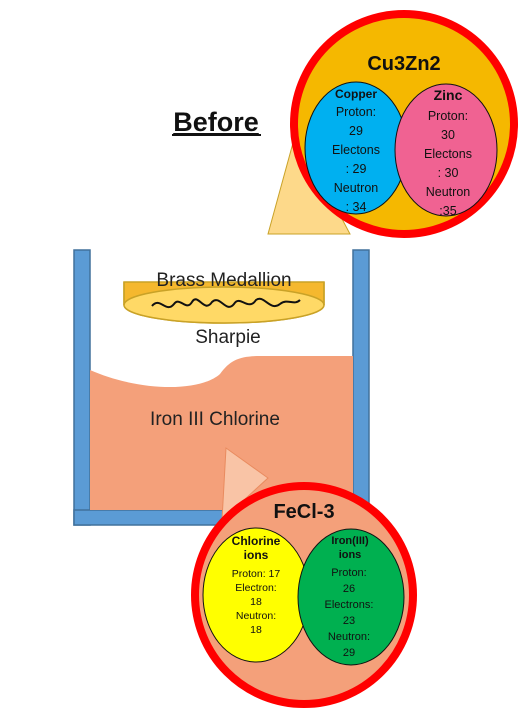 The height and width of the screenshot is (710, 523). Describe the element at coordinates (348, 573) in the screenshot. I see `iron-stat-line: Proton:` at that location.